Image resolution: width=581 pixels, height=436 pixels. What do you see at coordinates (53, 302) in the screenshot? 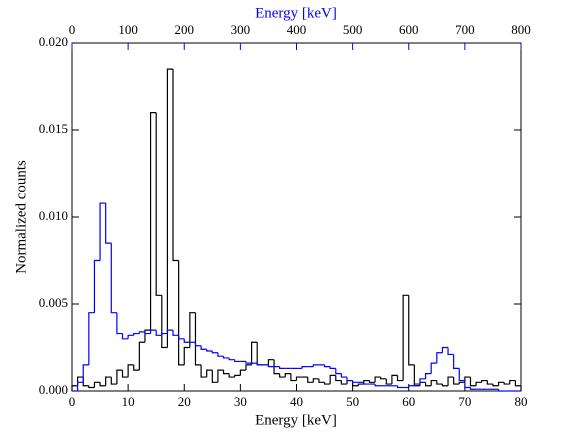
I see `y-tick-label: 0.005` at bounding box center [53, 302].